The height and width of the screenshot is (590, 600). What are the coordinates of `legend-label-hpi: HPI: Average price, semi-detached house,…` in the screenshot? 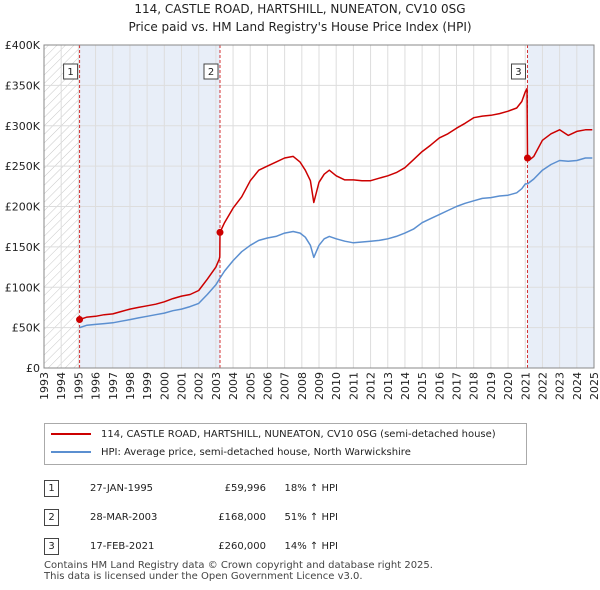 It's located at (256, 452).